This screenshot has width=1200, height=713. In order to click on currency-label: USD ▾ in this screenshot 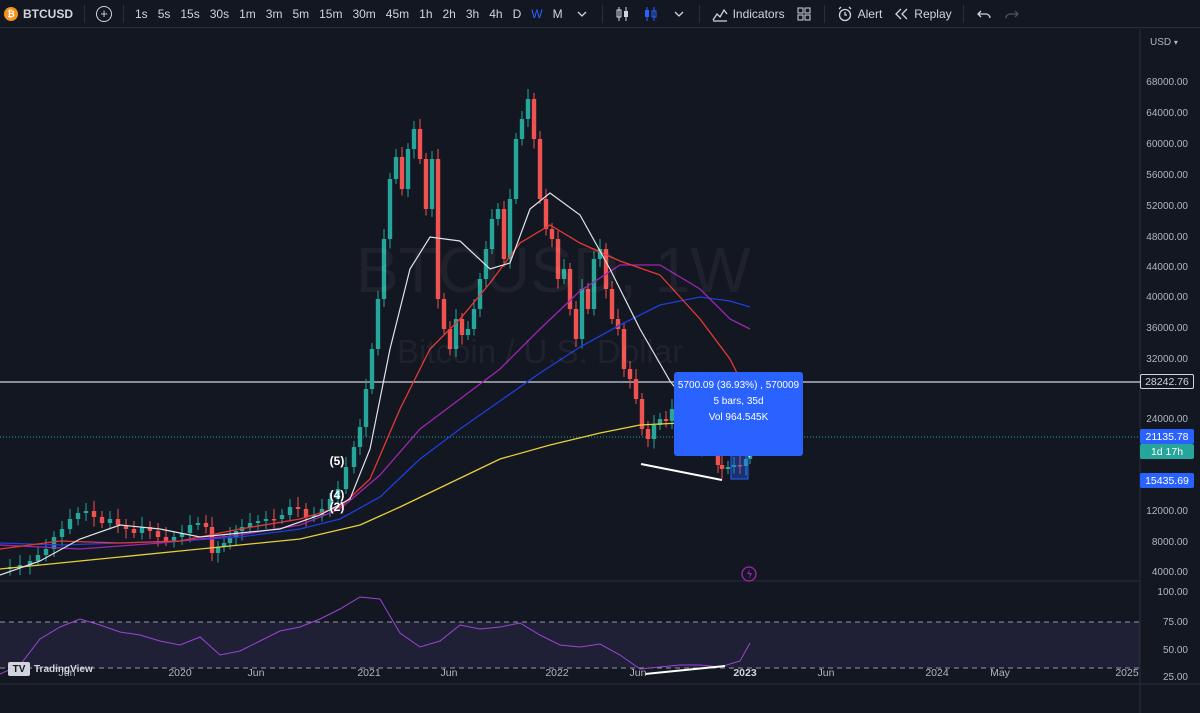, I will do `click(1169, 42)`.